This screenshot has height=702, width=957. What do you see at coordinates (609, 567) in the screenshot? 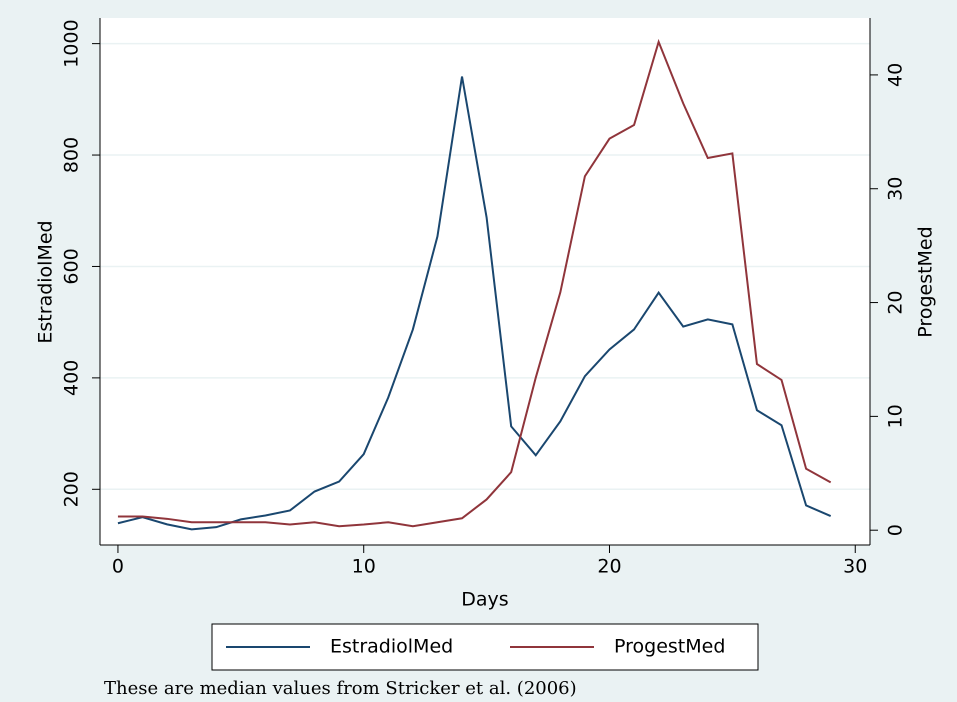
I see `x-tick-label: 20` at bounding box center [609, 567].